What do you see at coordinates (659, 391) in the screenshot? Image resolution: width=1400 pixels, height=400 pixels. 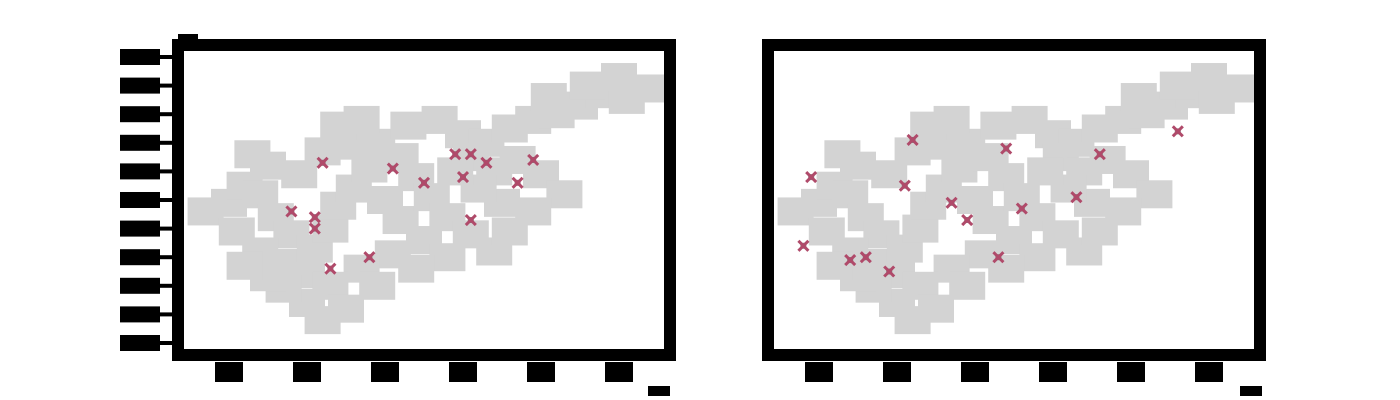 I see `x-axis-offset-marker-left` at bounding box center [659, 391].